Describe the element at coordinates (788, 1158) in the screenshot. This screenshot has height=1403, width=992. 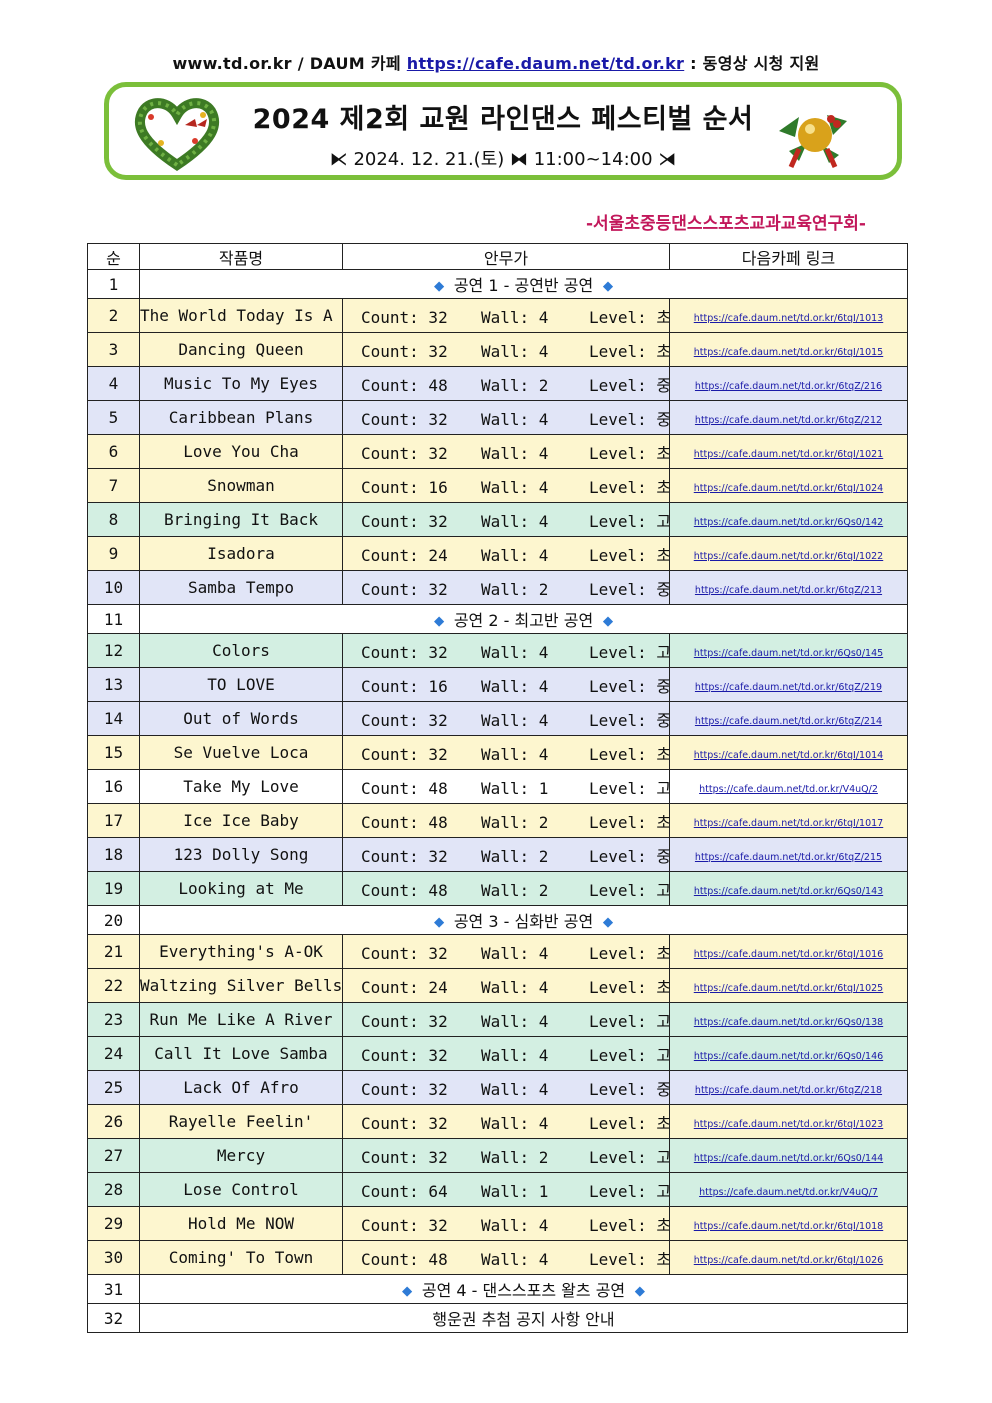
I see `cafe-link: https://cafe.daum.net/td.or.kr/6Qs0/144` at that location.